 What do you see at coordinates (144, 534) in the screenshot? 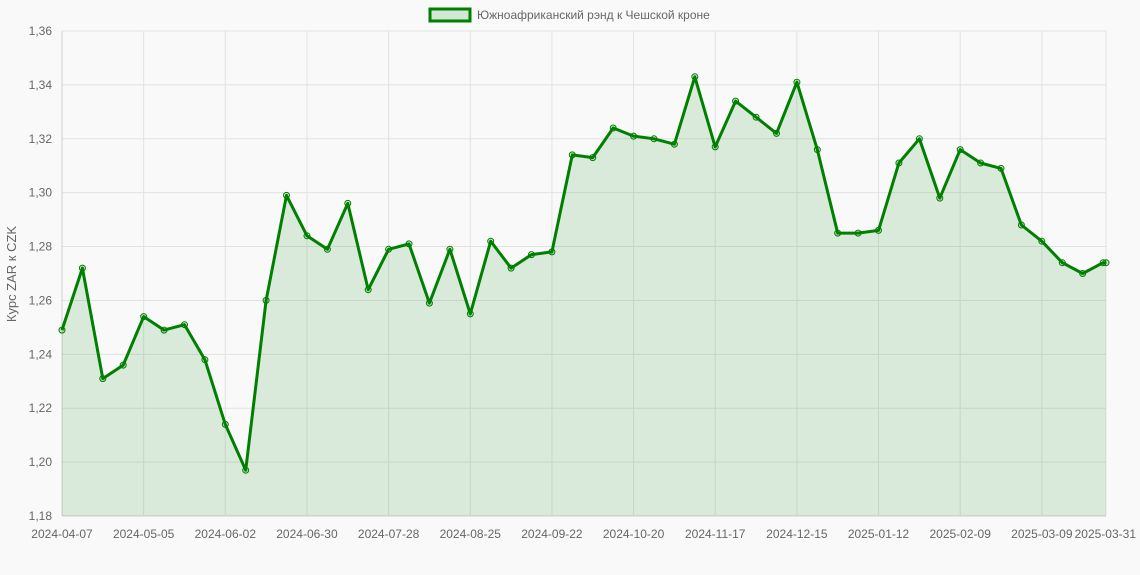
I see `x-tick-label: 2024-05-05` at bounding box center [144, 534].